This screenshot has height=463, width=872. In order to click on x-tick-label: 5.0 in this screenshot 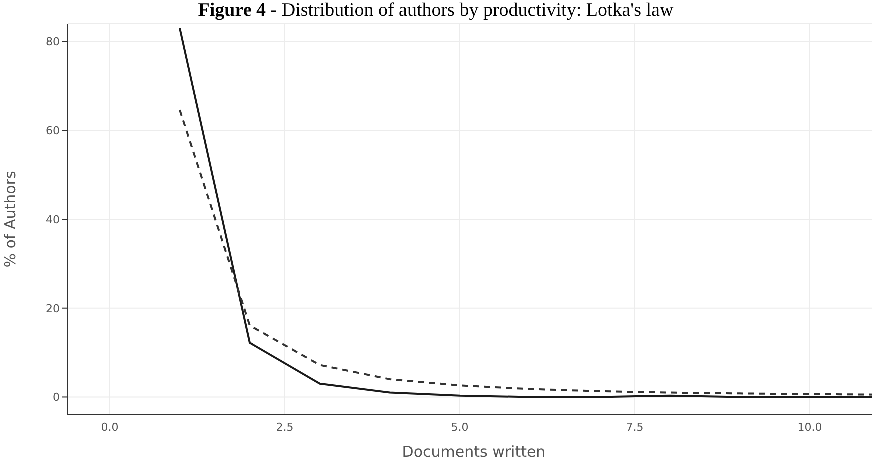, I will do `click(460, 427)`.